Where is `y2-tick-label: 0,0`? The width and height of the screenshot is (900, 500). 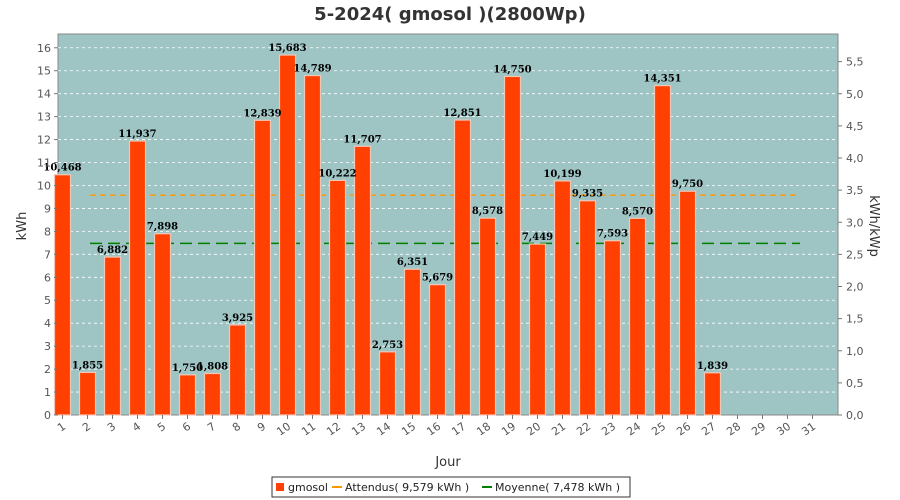
y2-tick-label: 0,0 is located at coordinates (855, 415).